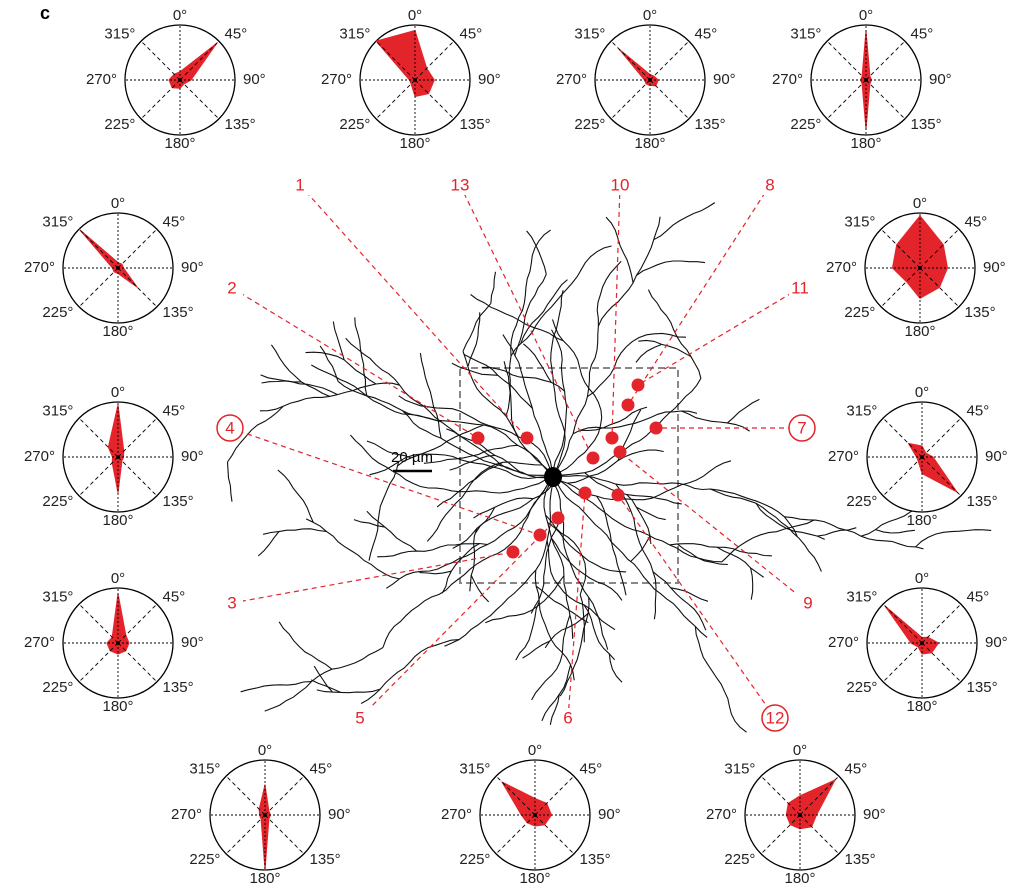 This screenshot has height=894, width=1013. I want to click on site-label: 1, so click(299, 184).